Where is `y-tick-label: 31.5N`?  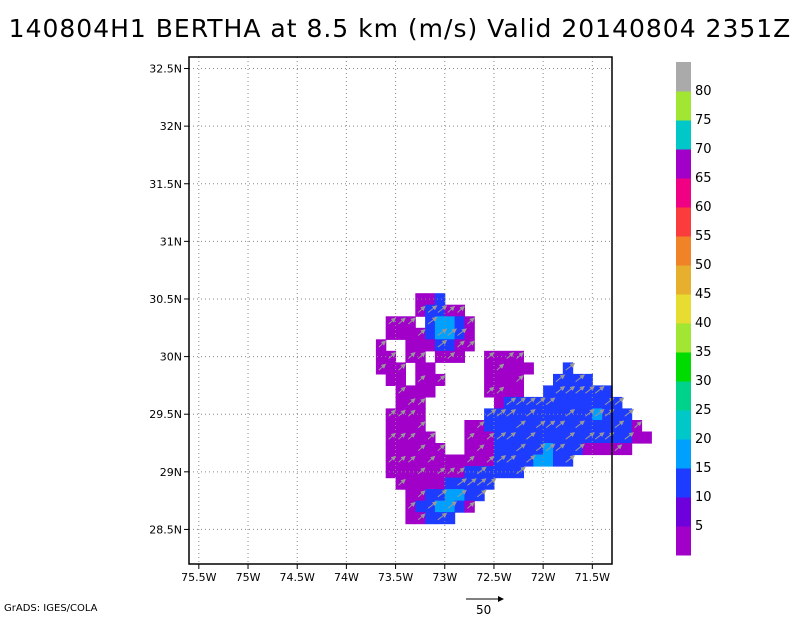
y-tick-label: 31.5N is located at coordinates (165, 184).